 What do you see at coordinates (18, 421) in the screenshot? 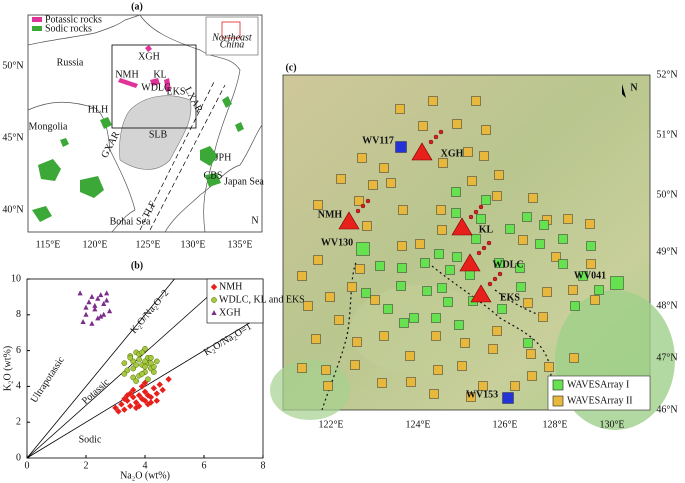
I see `y-tick-label: 2` at bounding box center [18, 421].